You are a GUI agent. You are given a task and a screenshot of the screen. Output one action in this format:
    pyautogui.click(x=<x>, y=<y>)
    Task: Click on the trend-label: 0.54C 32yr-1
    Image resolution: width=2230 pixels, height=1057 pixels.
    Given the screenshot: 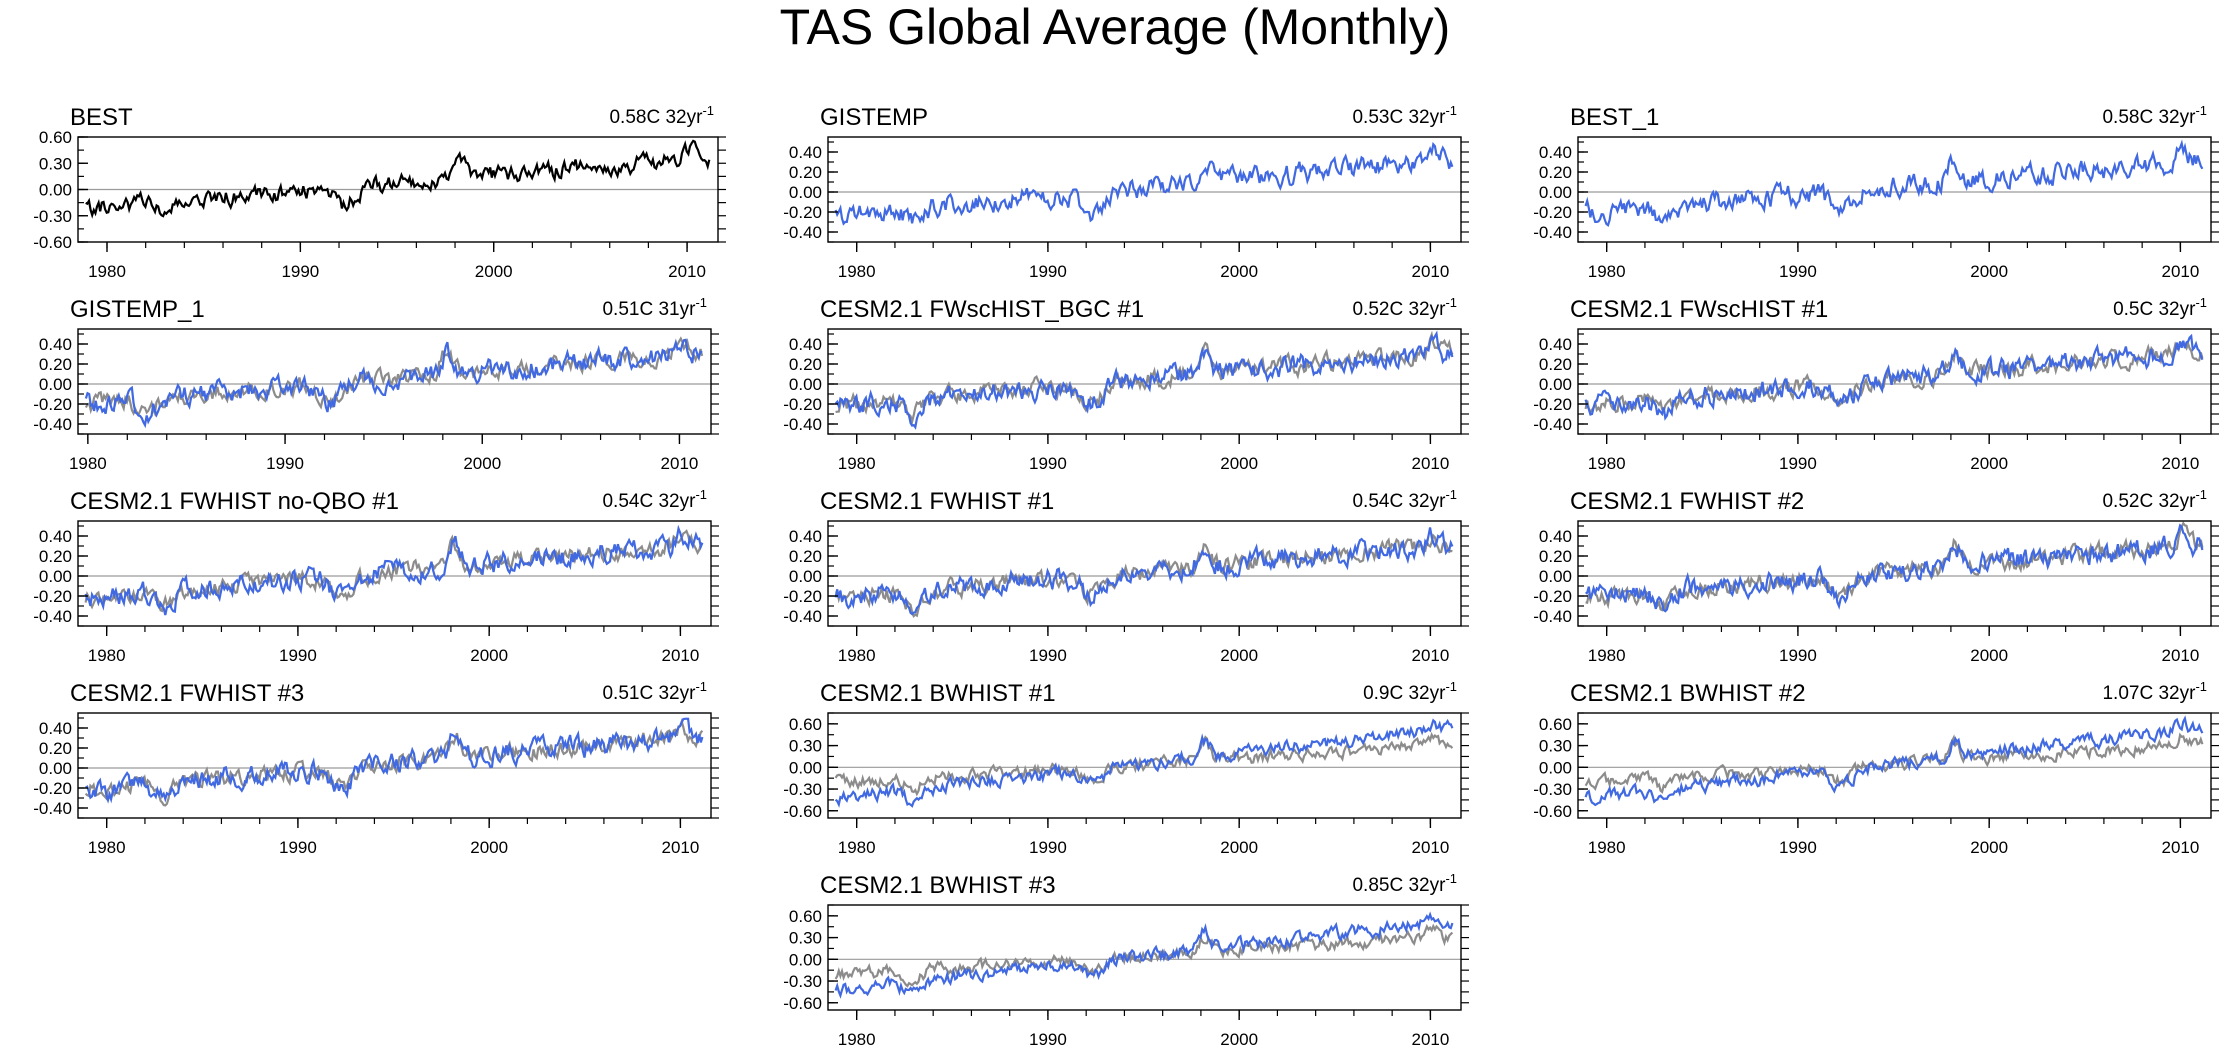 What is the action you would take?
    pyautogui.click(x=654, y=499)
    